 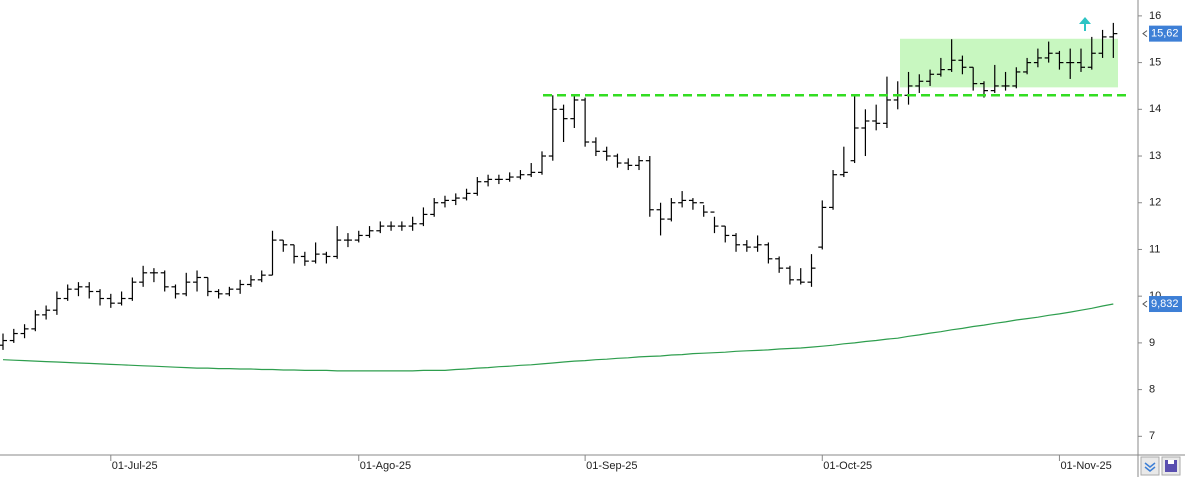 What do you see at coordinates (1155, 203) in the screenshot?
I see `y-tick-label: 12` at bounding box center [1155, 203].